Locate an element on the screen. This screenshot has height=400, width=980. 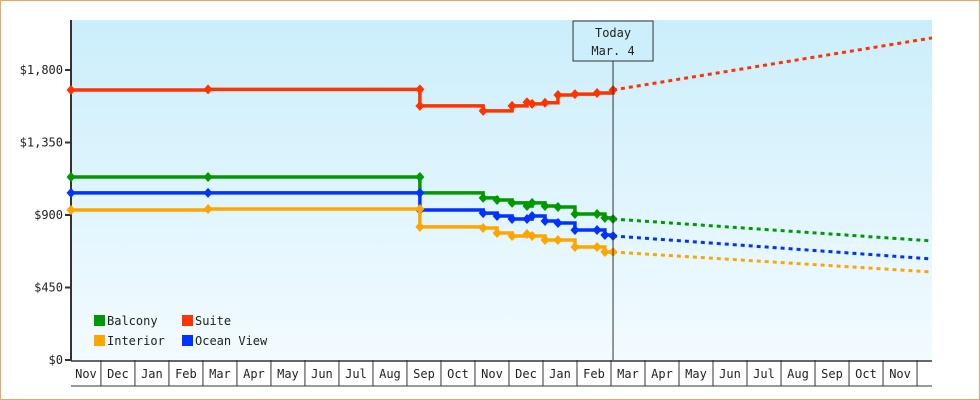
y-tick-label: $0 is located at coordinates (56, 360).